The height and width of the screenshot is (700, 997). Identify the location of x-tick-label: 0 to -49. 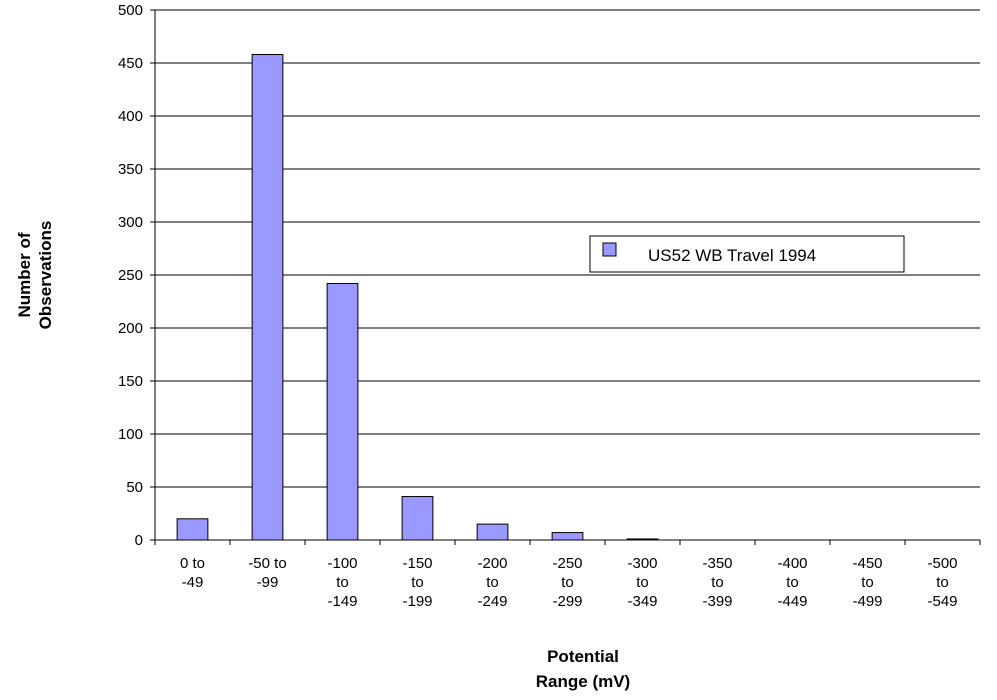
(192, 573).